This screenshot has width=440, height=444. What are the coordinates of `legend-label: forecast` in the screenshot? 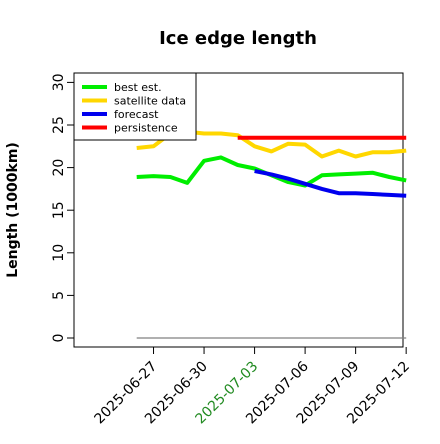 It's located at (136, 114).